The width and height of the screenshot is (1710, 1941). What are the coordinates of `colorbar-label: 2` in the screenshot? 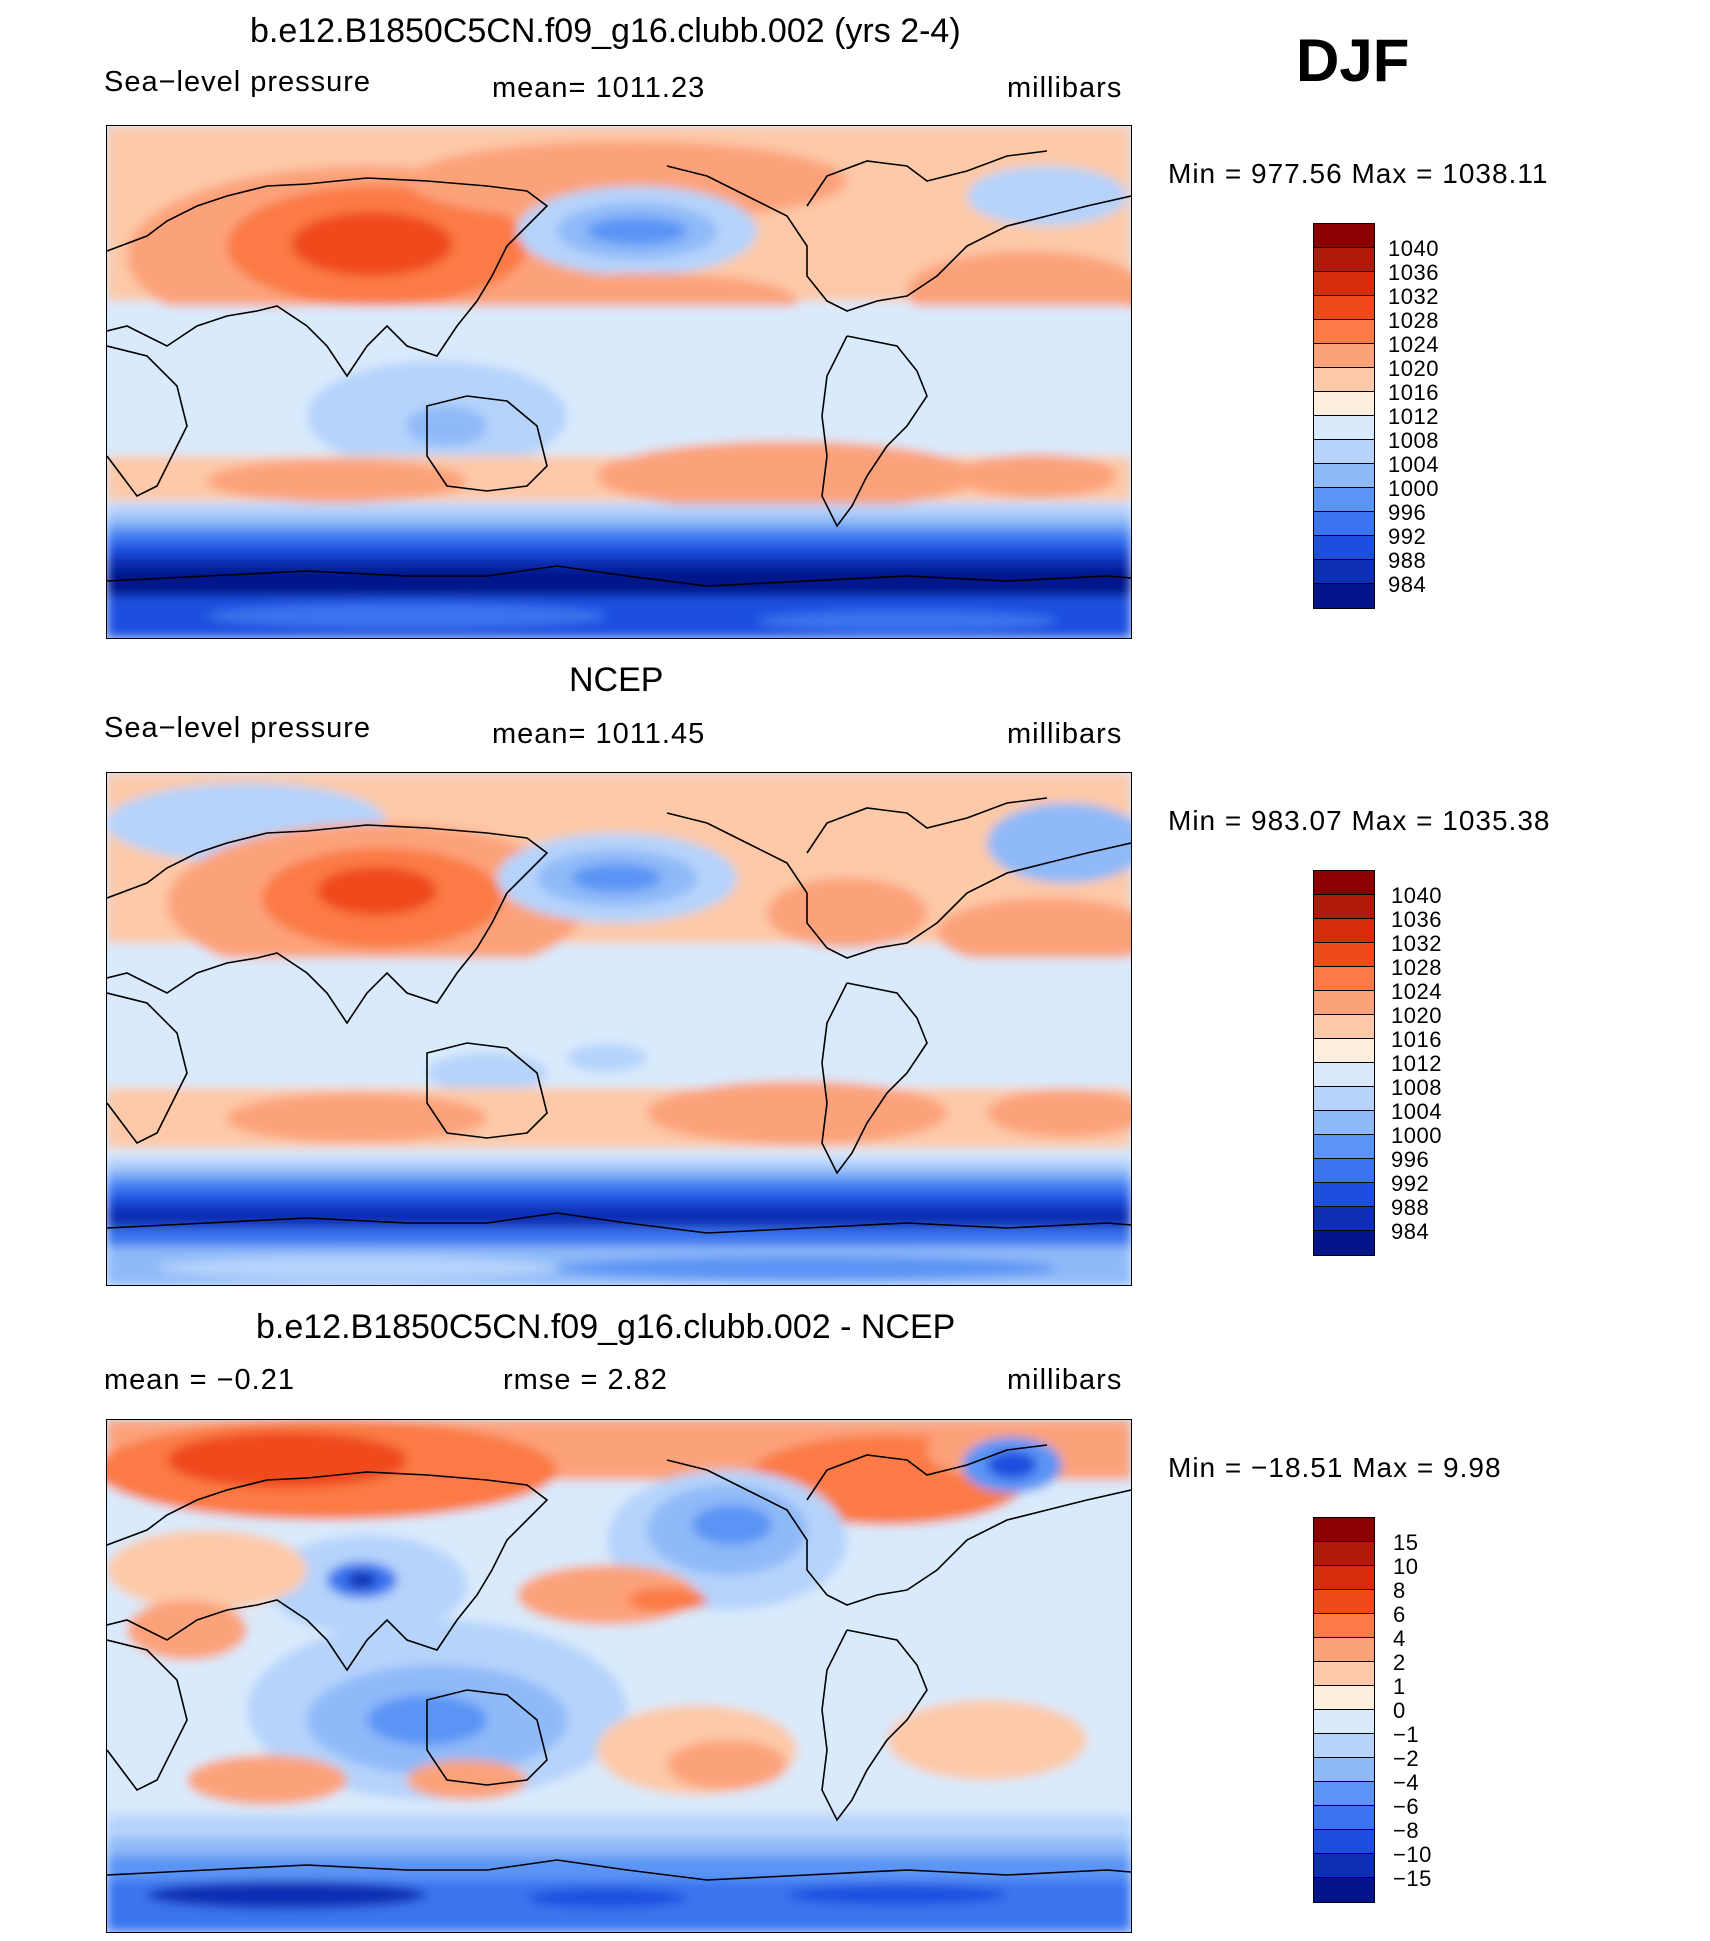 It's located at (1399, 1662).